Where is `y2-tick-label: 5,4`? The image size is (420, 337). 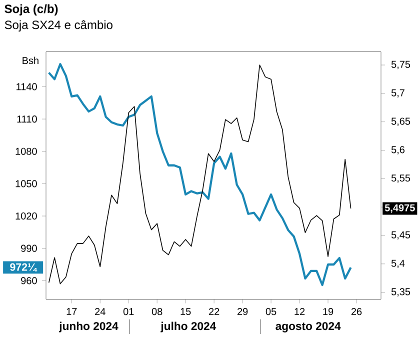
y2-tick-label: 5,4 is located at coordinates (398, 264).